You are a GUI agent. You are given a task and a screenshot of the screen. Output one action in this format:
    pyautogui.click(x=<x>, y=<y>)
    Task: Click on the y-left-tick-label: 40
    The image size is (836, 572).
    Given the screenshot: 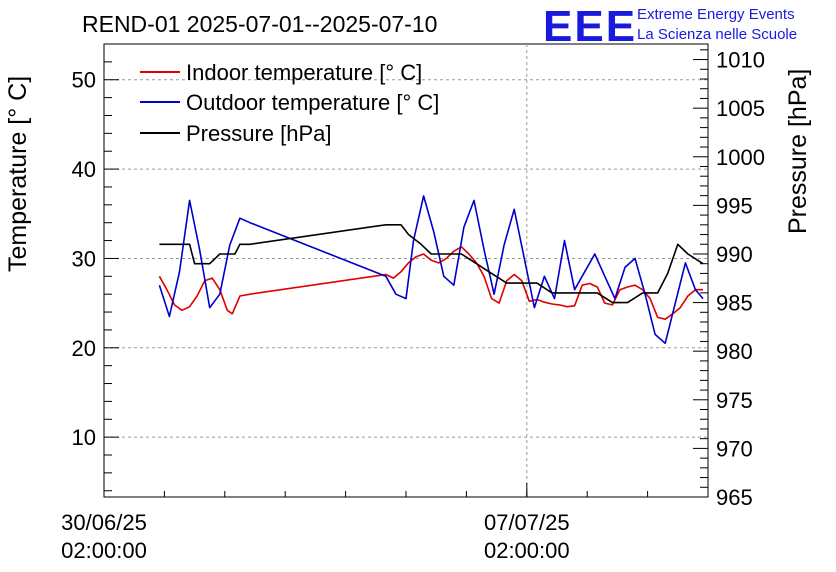 What is the action you would take?
    pyautogui.click(x=84, y=169)
    